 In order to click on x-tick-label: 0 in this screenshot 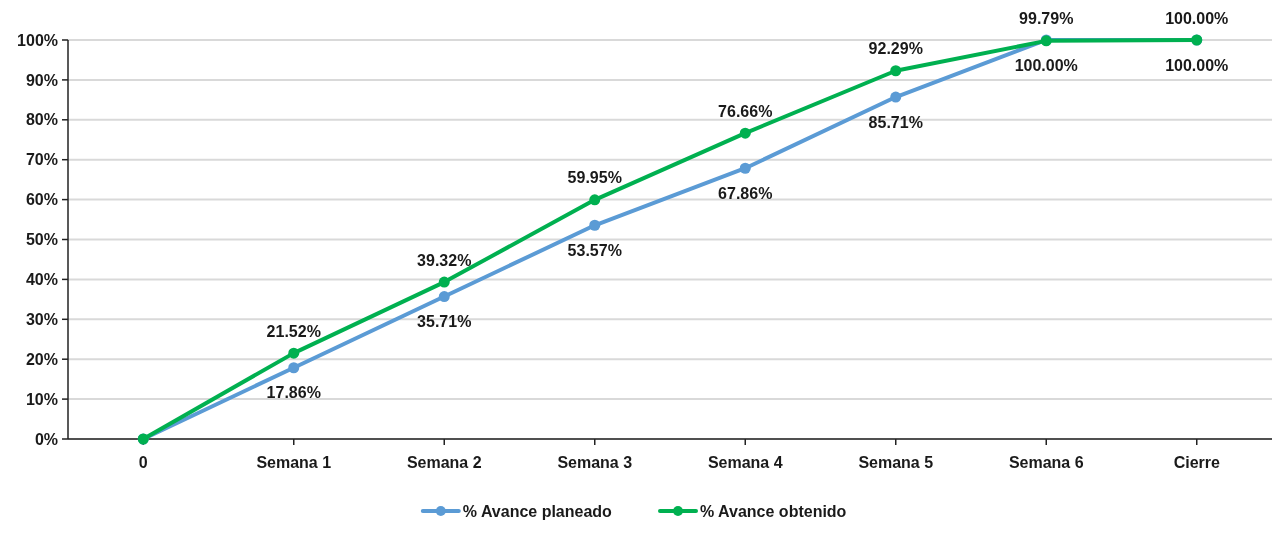, I will do `click(143, 462)`.